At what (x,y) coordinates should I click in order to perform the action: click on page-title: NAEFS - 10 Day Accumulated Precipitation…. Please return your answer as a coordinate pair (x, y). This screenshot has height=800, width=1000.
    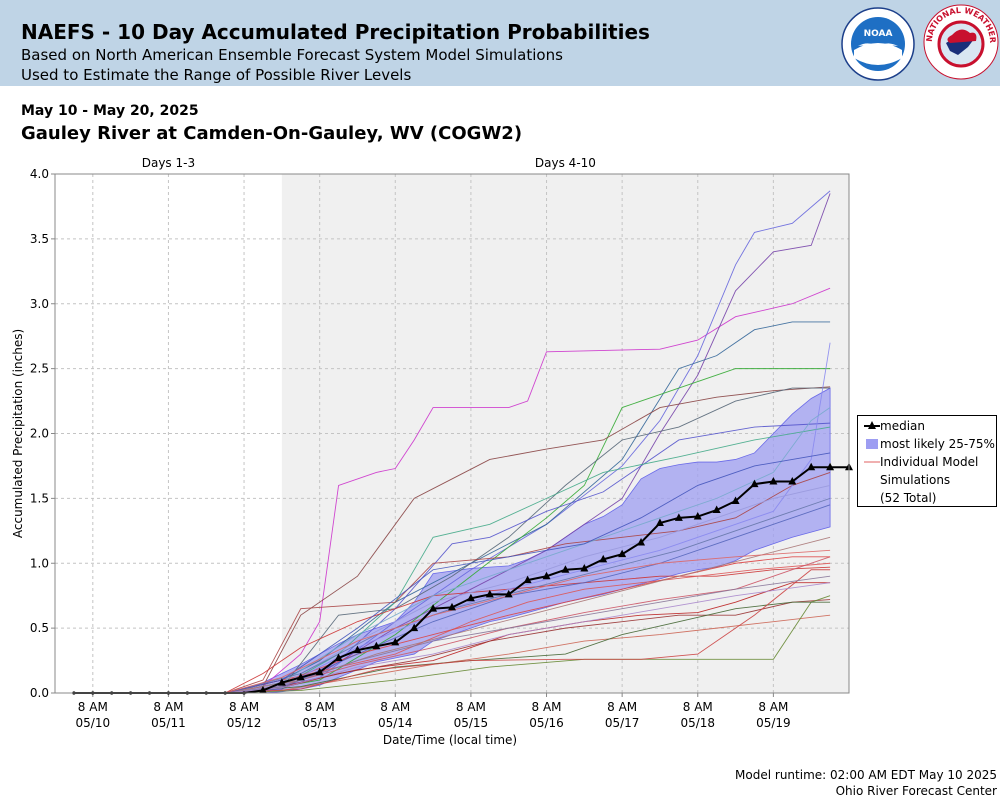
    Looking at the image, I should click on (335, 32).